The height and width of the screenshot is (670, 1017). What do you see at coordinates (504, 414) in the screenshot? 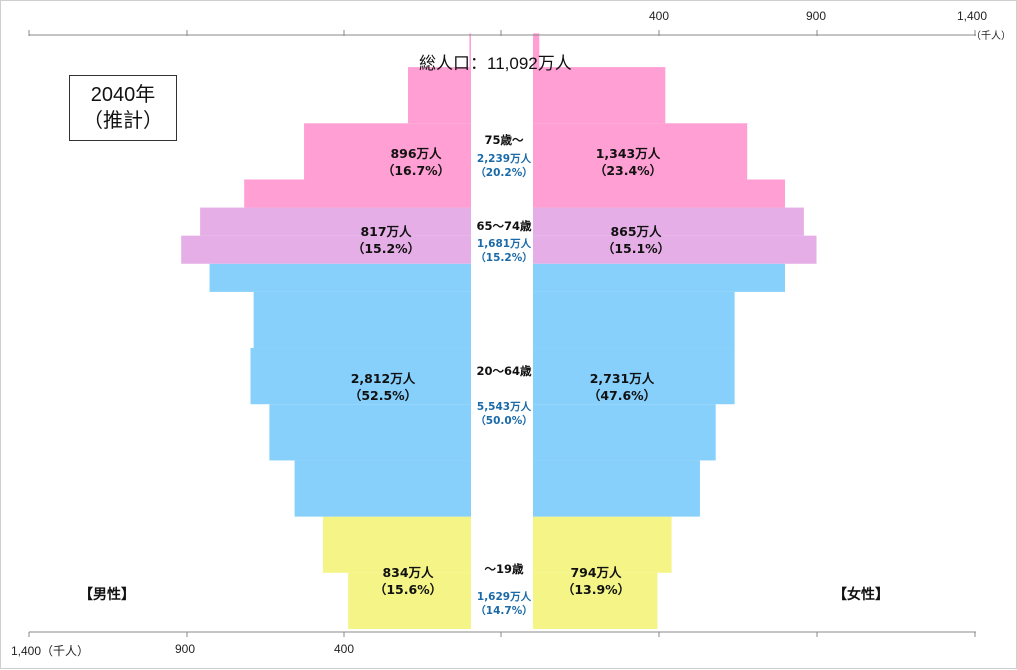
I see `total-20-64: 5,543万人 （50.0%）` at bounding box center [504, 414].